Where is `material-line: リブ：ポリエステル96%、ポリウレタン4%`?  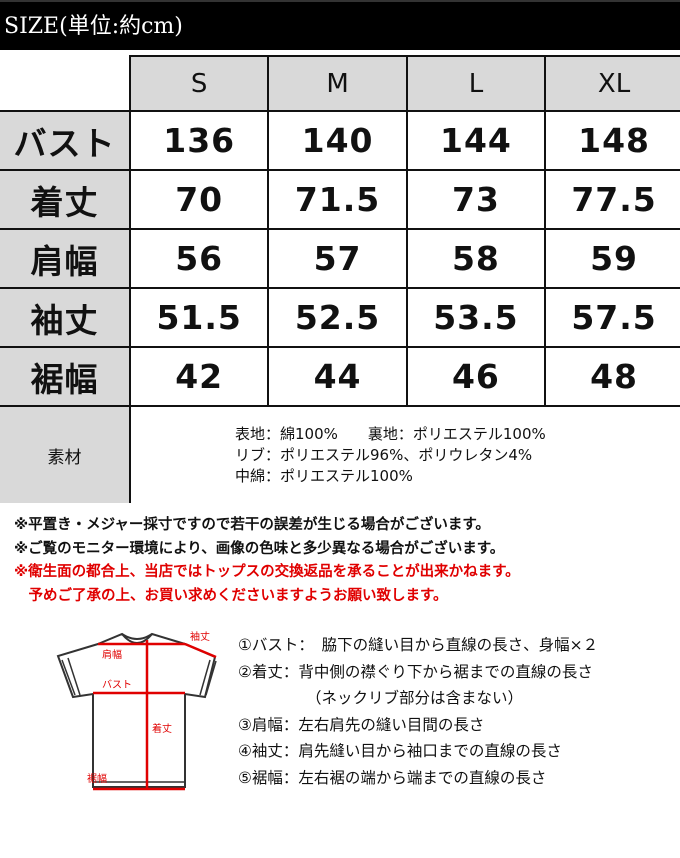
material-line: リブ：ポリエステル96%、ポリウレタン4% is located at coordinates (384, 454).